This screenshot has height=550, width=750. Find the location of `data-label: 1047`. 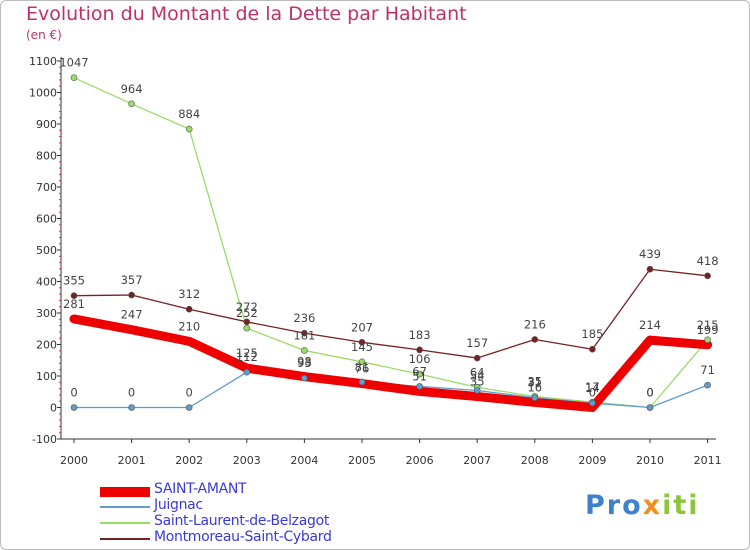

data-label: 1047 is located at coordinates (73, 63).